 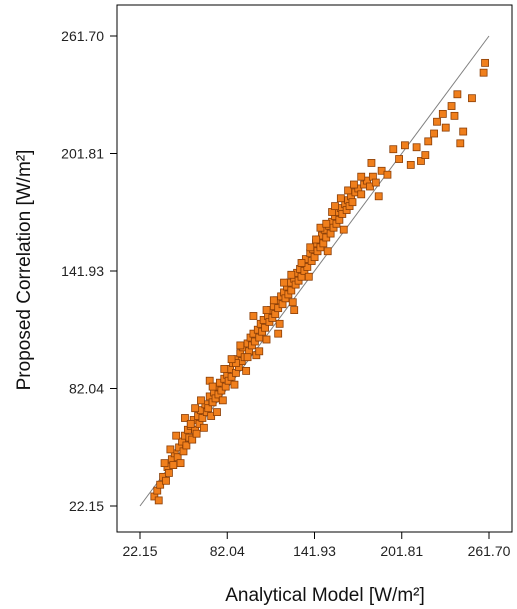 What do you see at coordinates (82, 271) in the screenshot?
I see `y-tick-label: 141.93` at bounding box center [82, 271].